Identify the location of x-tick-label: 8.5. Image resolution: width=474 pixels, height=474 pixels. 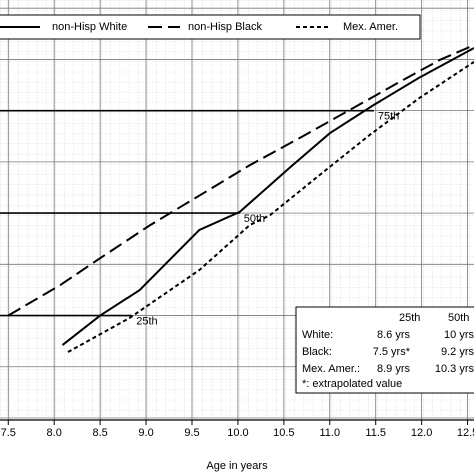
(99, 433).